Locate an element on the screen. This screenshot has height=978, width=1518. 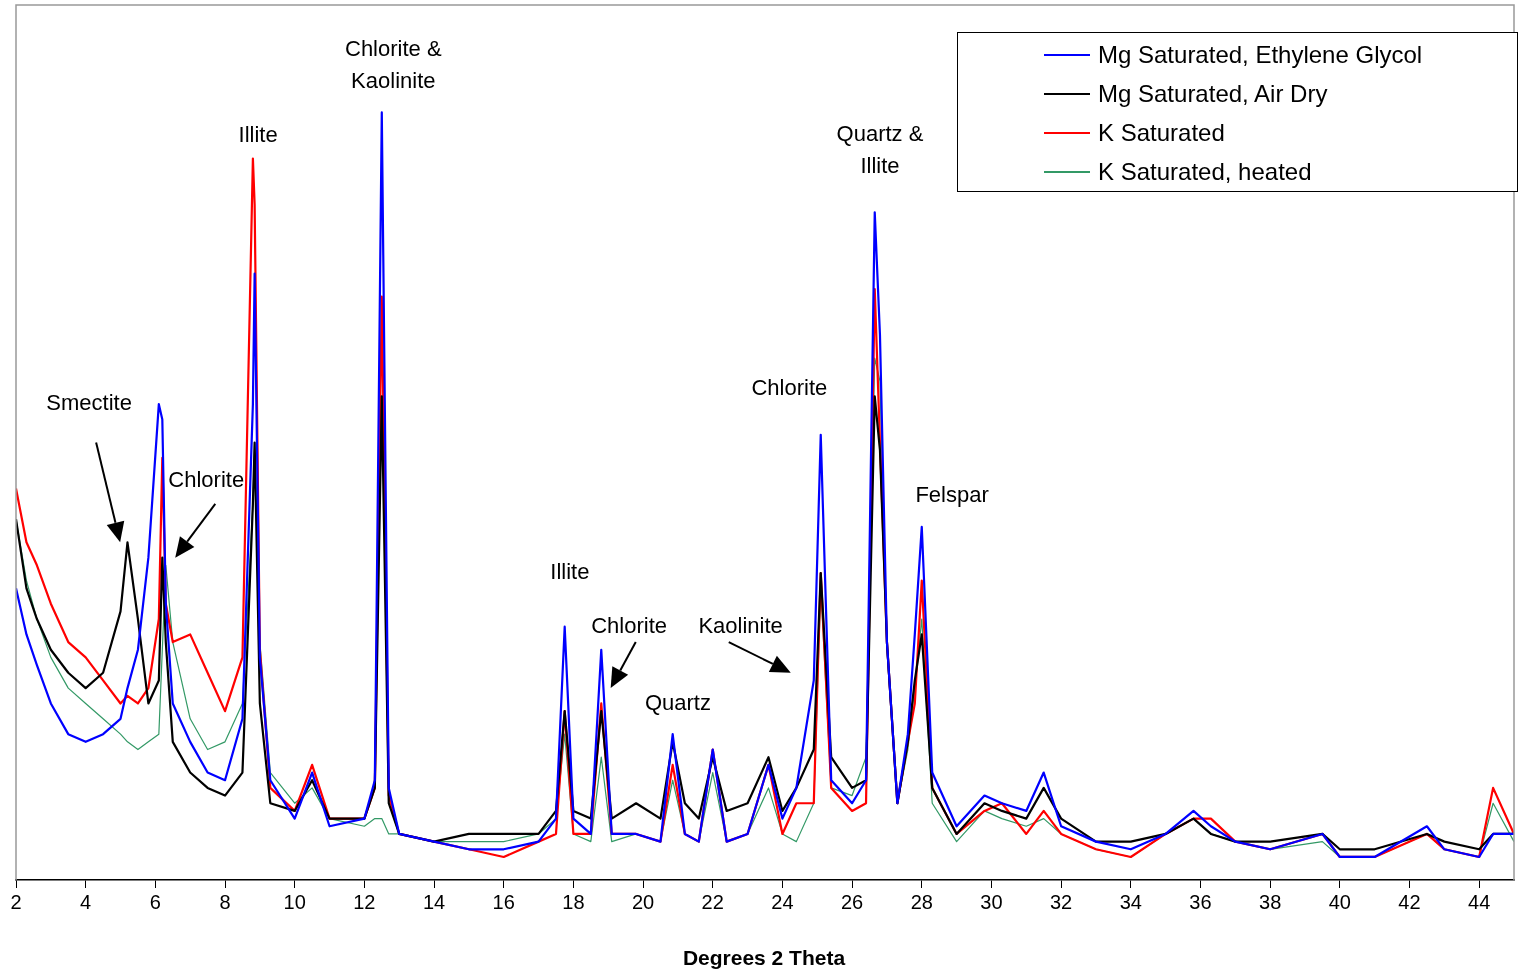
x-tick-label: 36 is located at coordinates (1200, 901).